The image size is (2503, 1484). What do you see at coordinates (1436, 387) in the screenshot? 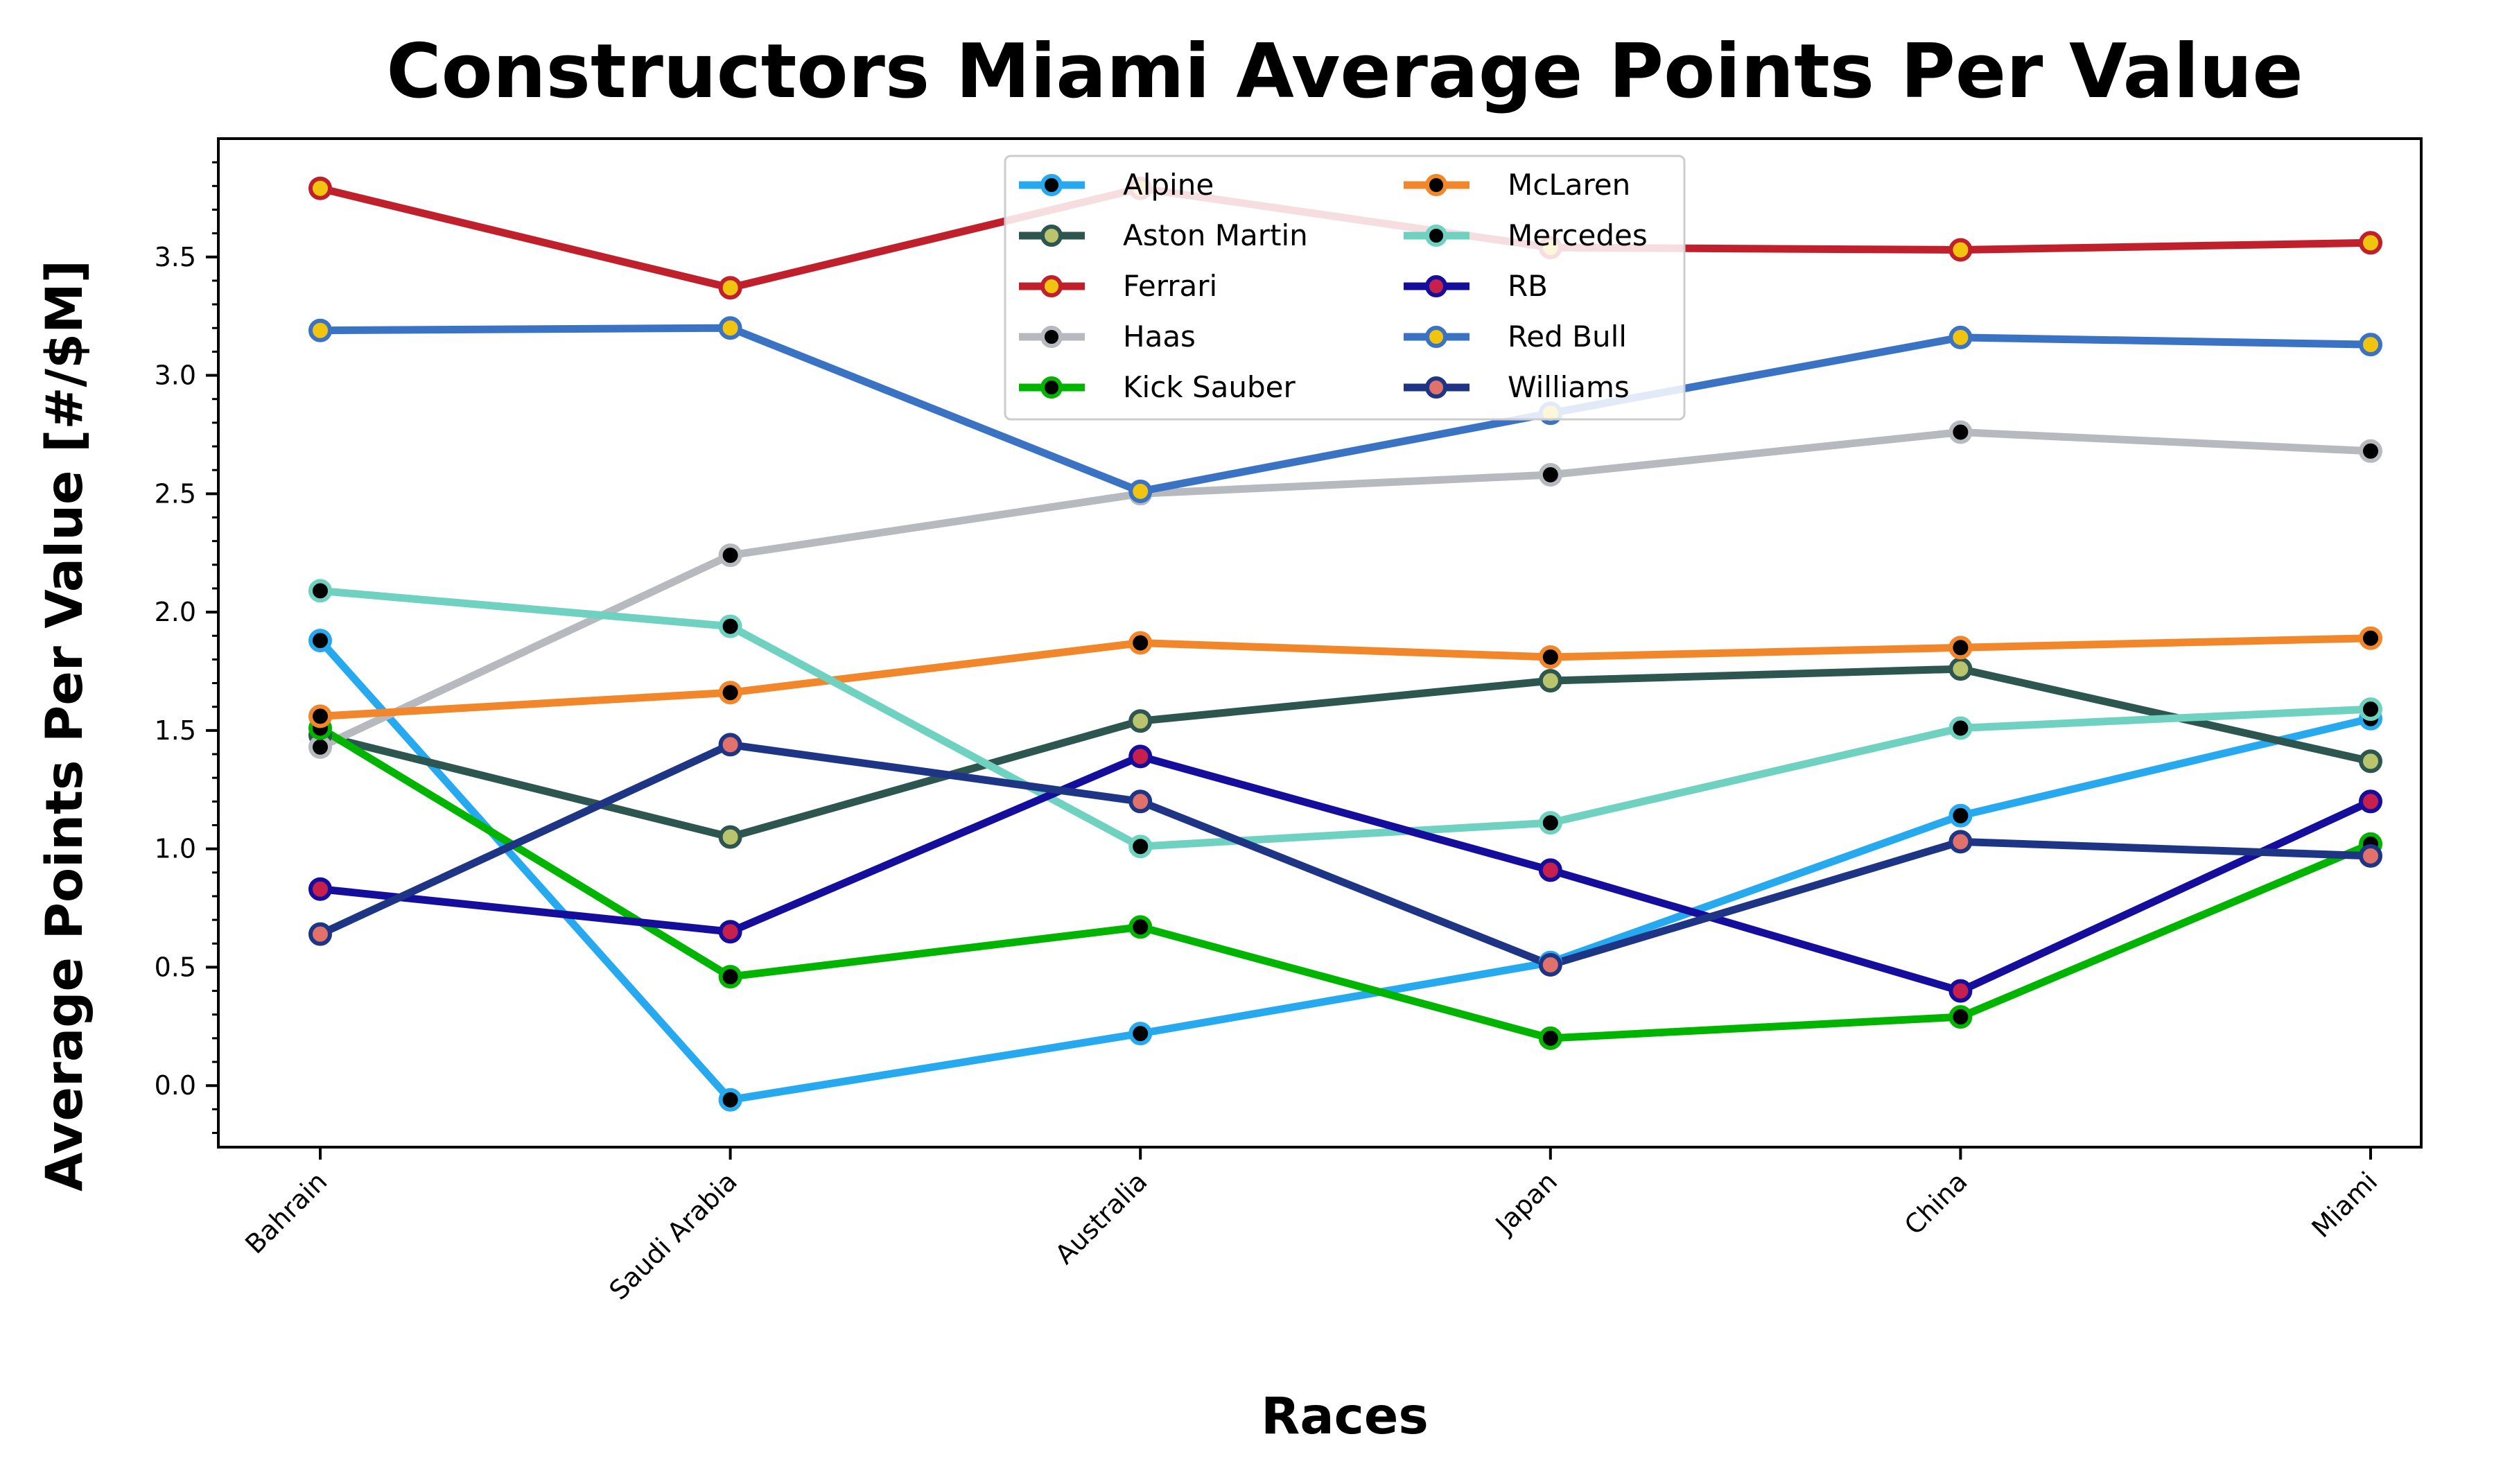
I see `legend-swatch-marker-williams` at bounding box center [1436, 387].